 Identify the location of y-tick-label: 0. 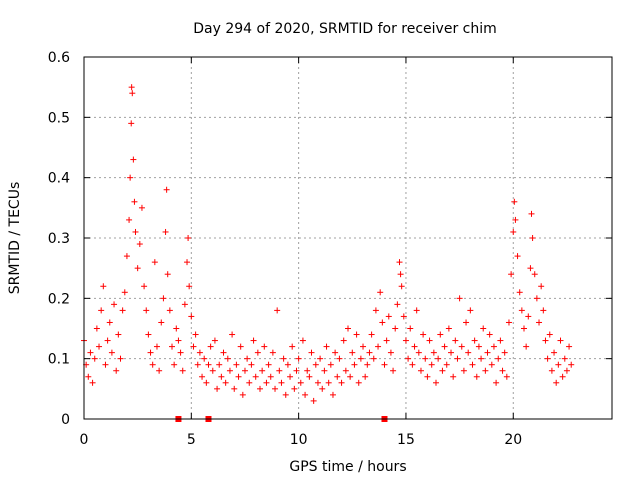
(65, 420).